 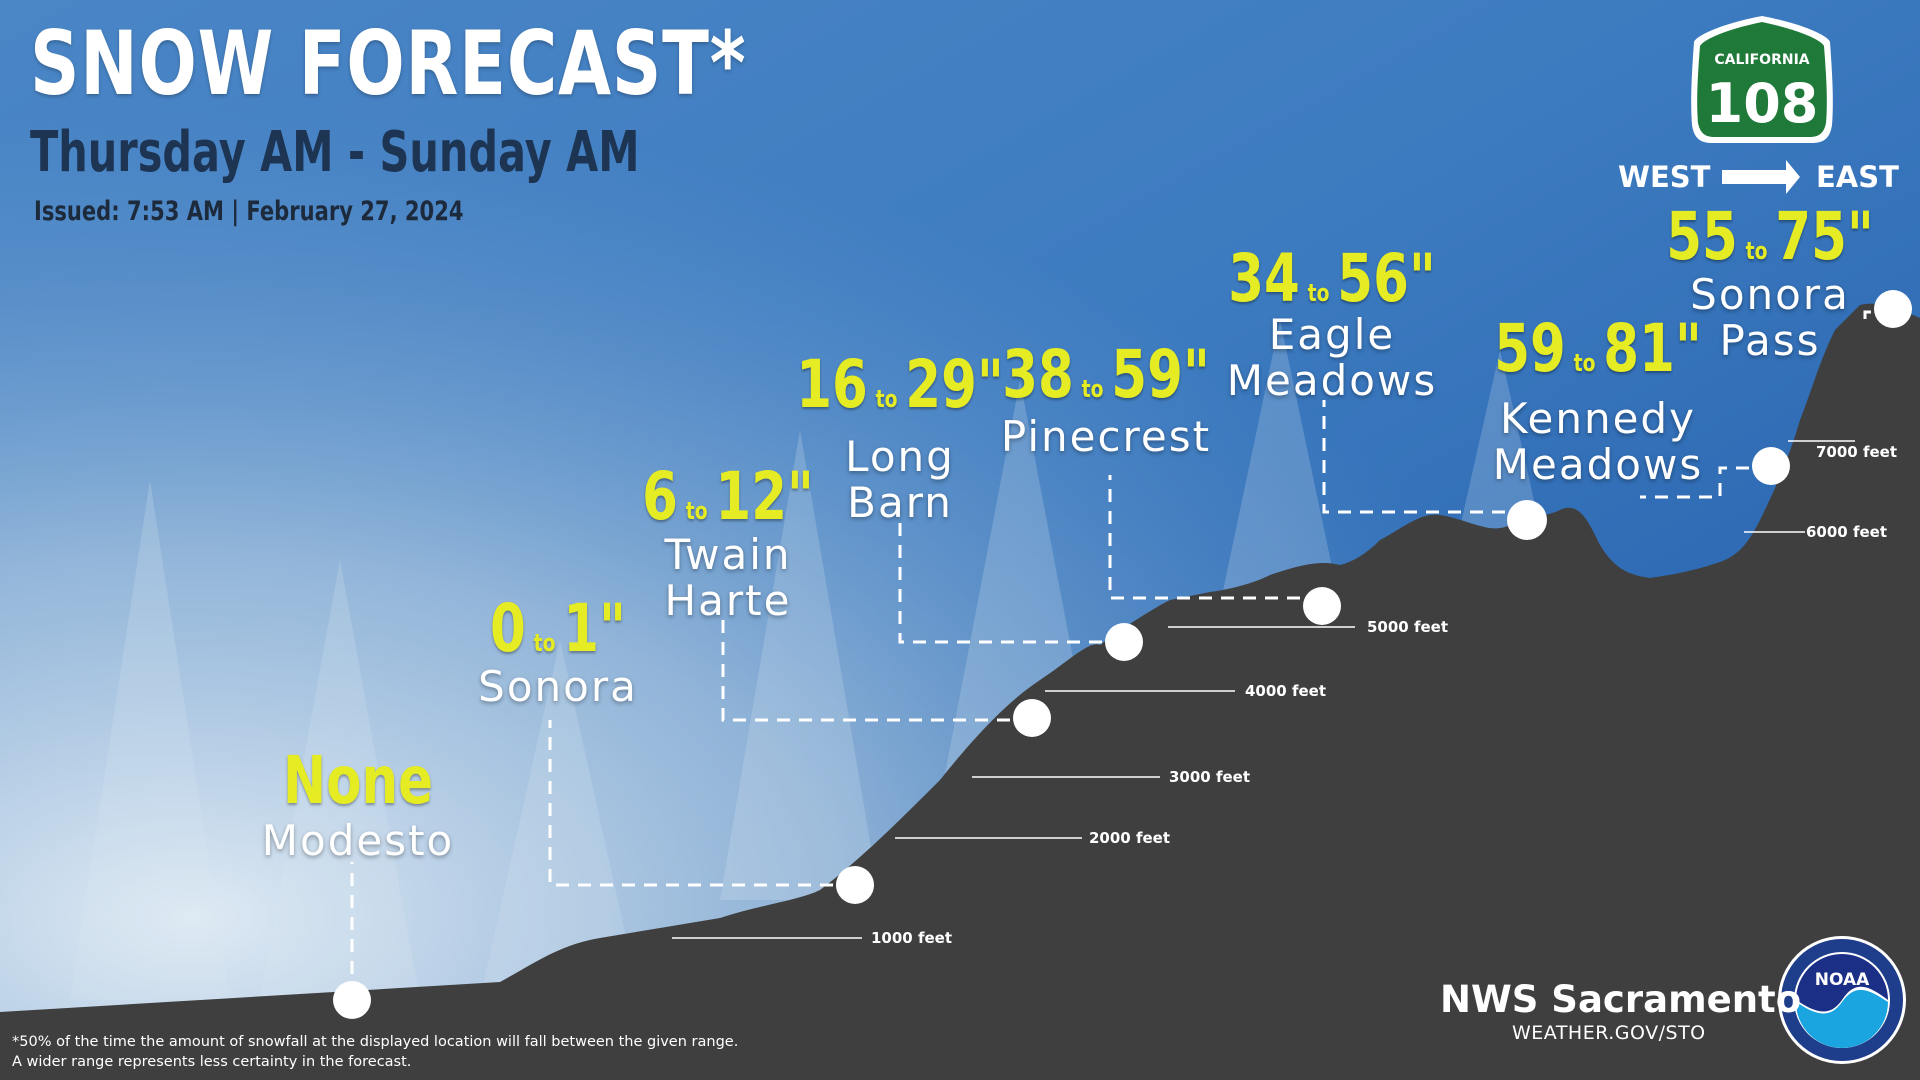 I want to click on snow-amount-low: 38, so click(x=1038, y=374).